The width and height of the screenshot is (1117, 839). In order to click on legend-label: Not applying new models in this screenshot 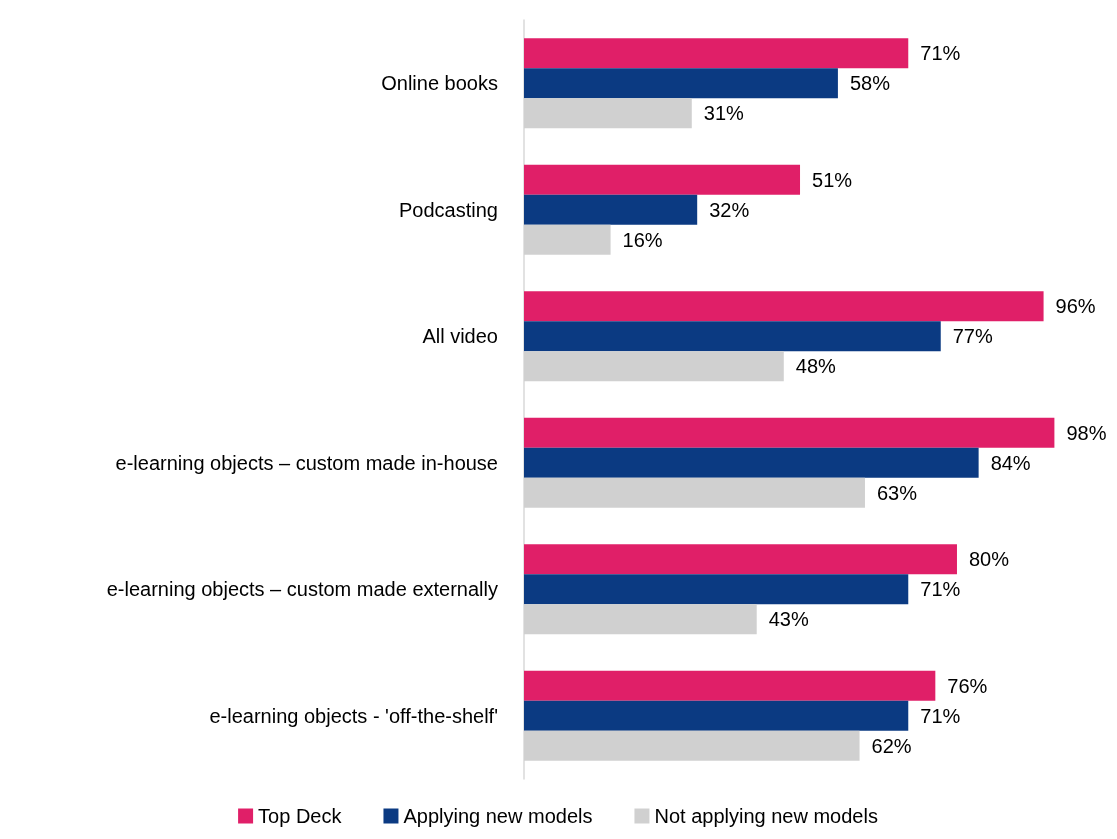, I will do `click(766, 816)`.